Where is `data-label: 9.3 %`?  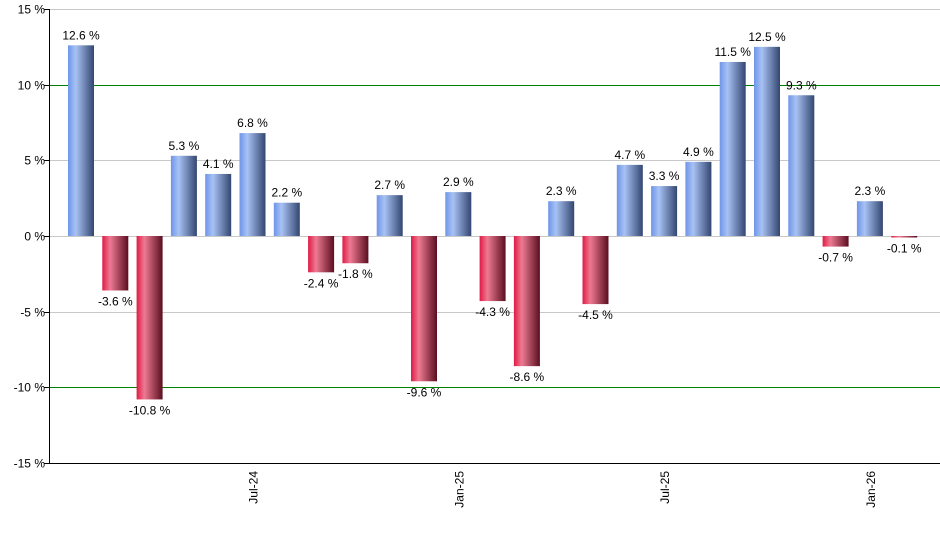
data-label: 9.3 % is located at coordinates (801, 85).